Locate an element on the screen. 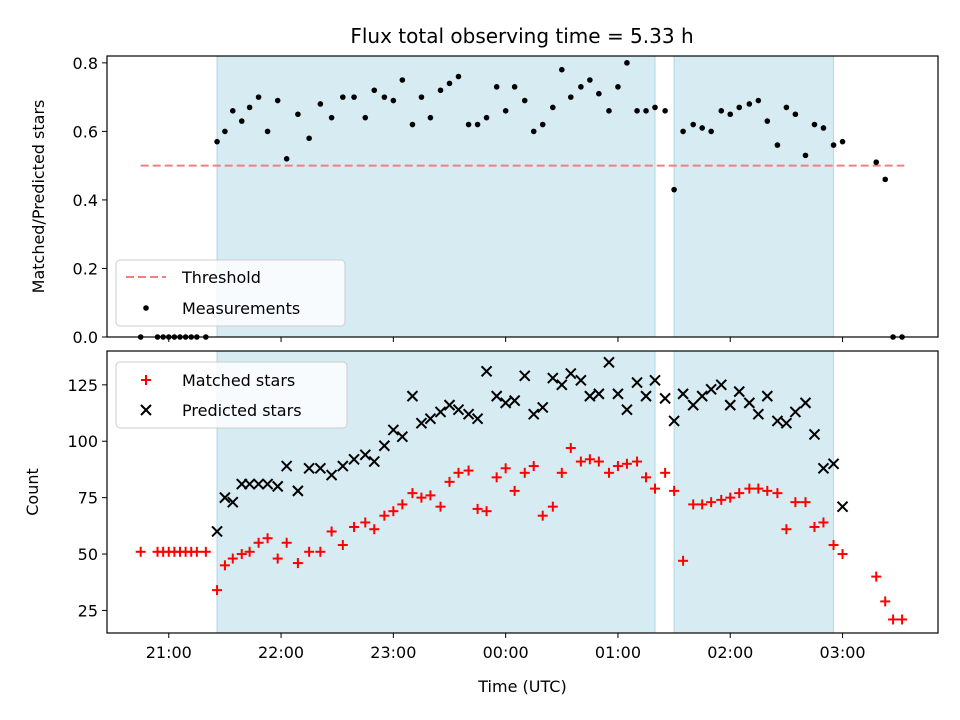  top-ytick-label: 0.4 is located at coordinates (85, 200).